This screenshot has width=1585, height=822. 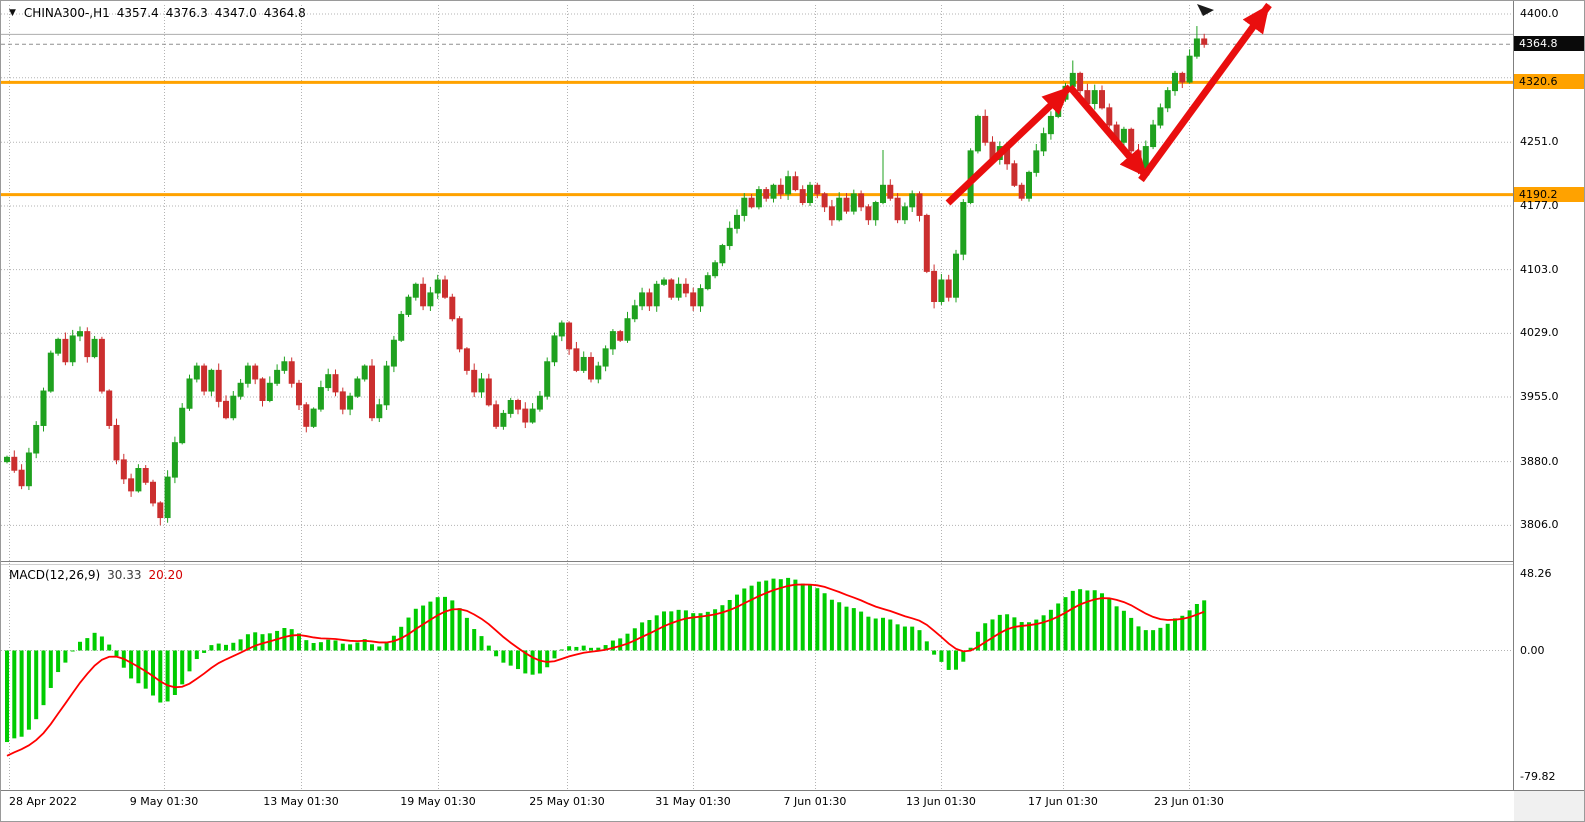 I want to click on macd-signal-value: 20.20, so click(x=165, y=575).